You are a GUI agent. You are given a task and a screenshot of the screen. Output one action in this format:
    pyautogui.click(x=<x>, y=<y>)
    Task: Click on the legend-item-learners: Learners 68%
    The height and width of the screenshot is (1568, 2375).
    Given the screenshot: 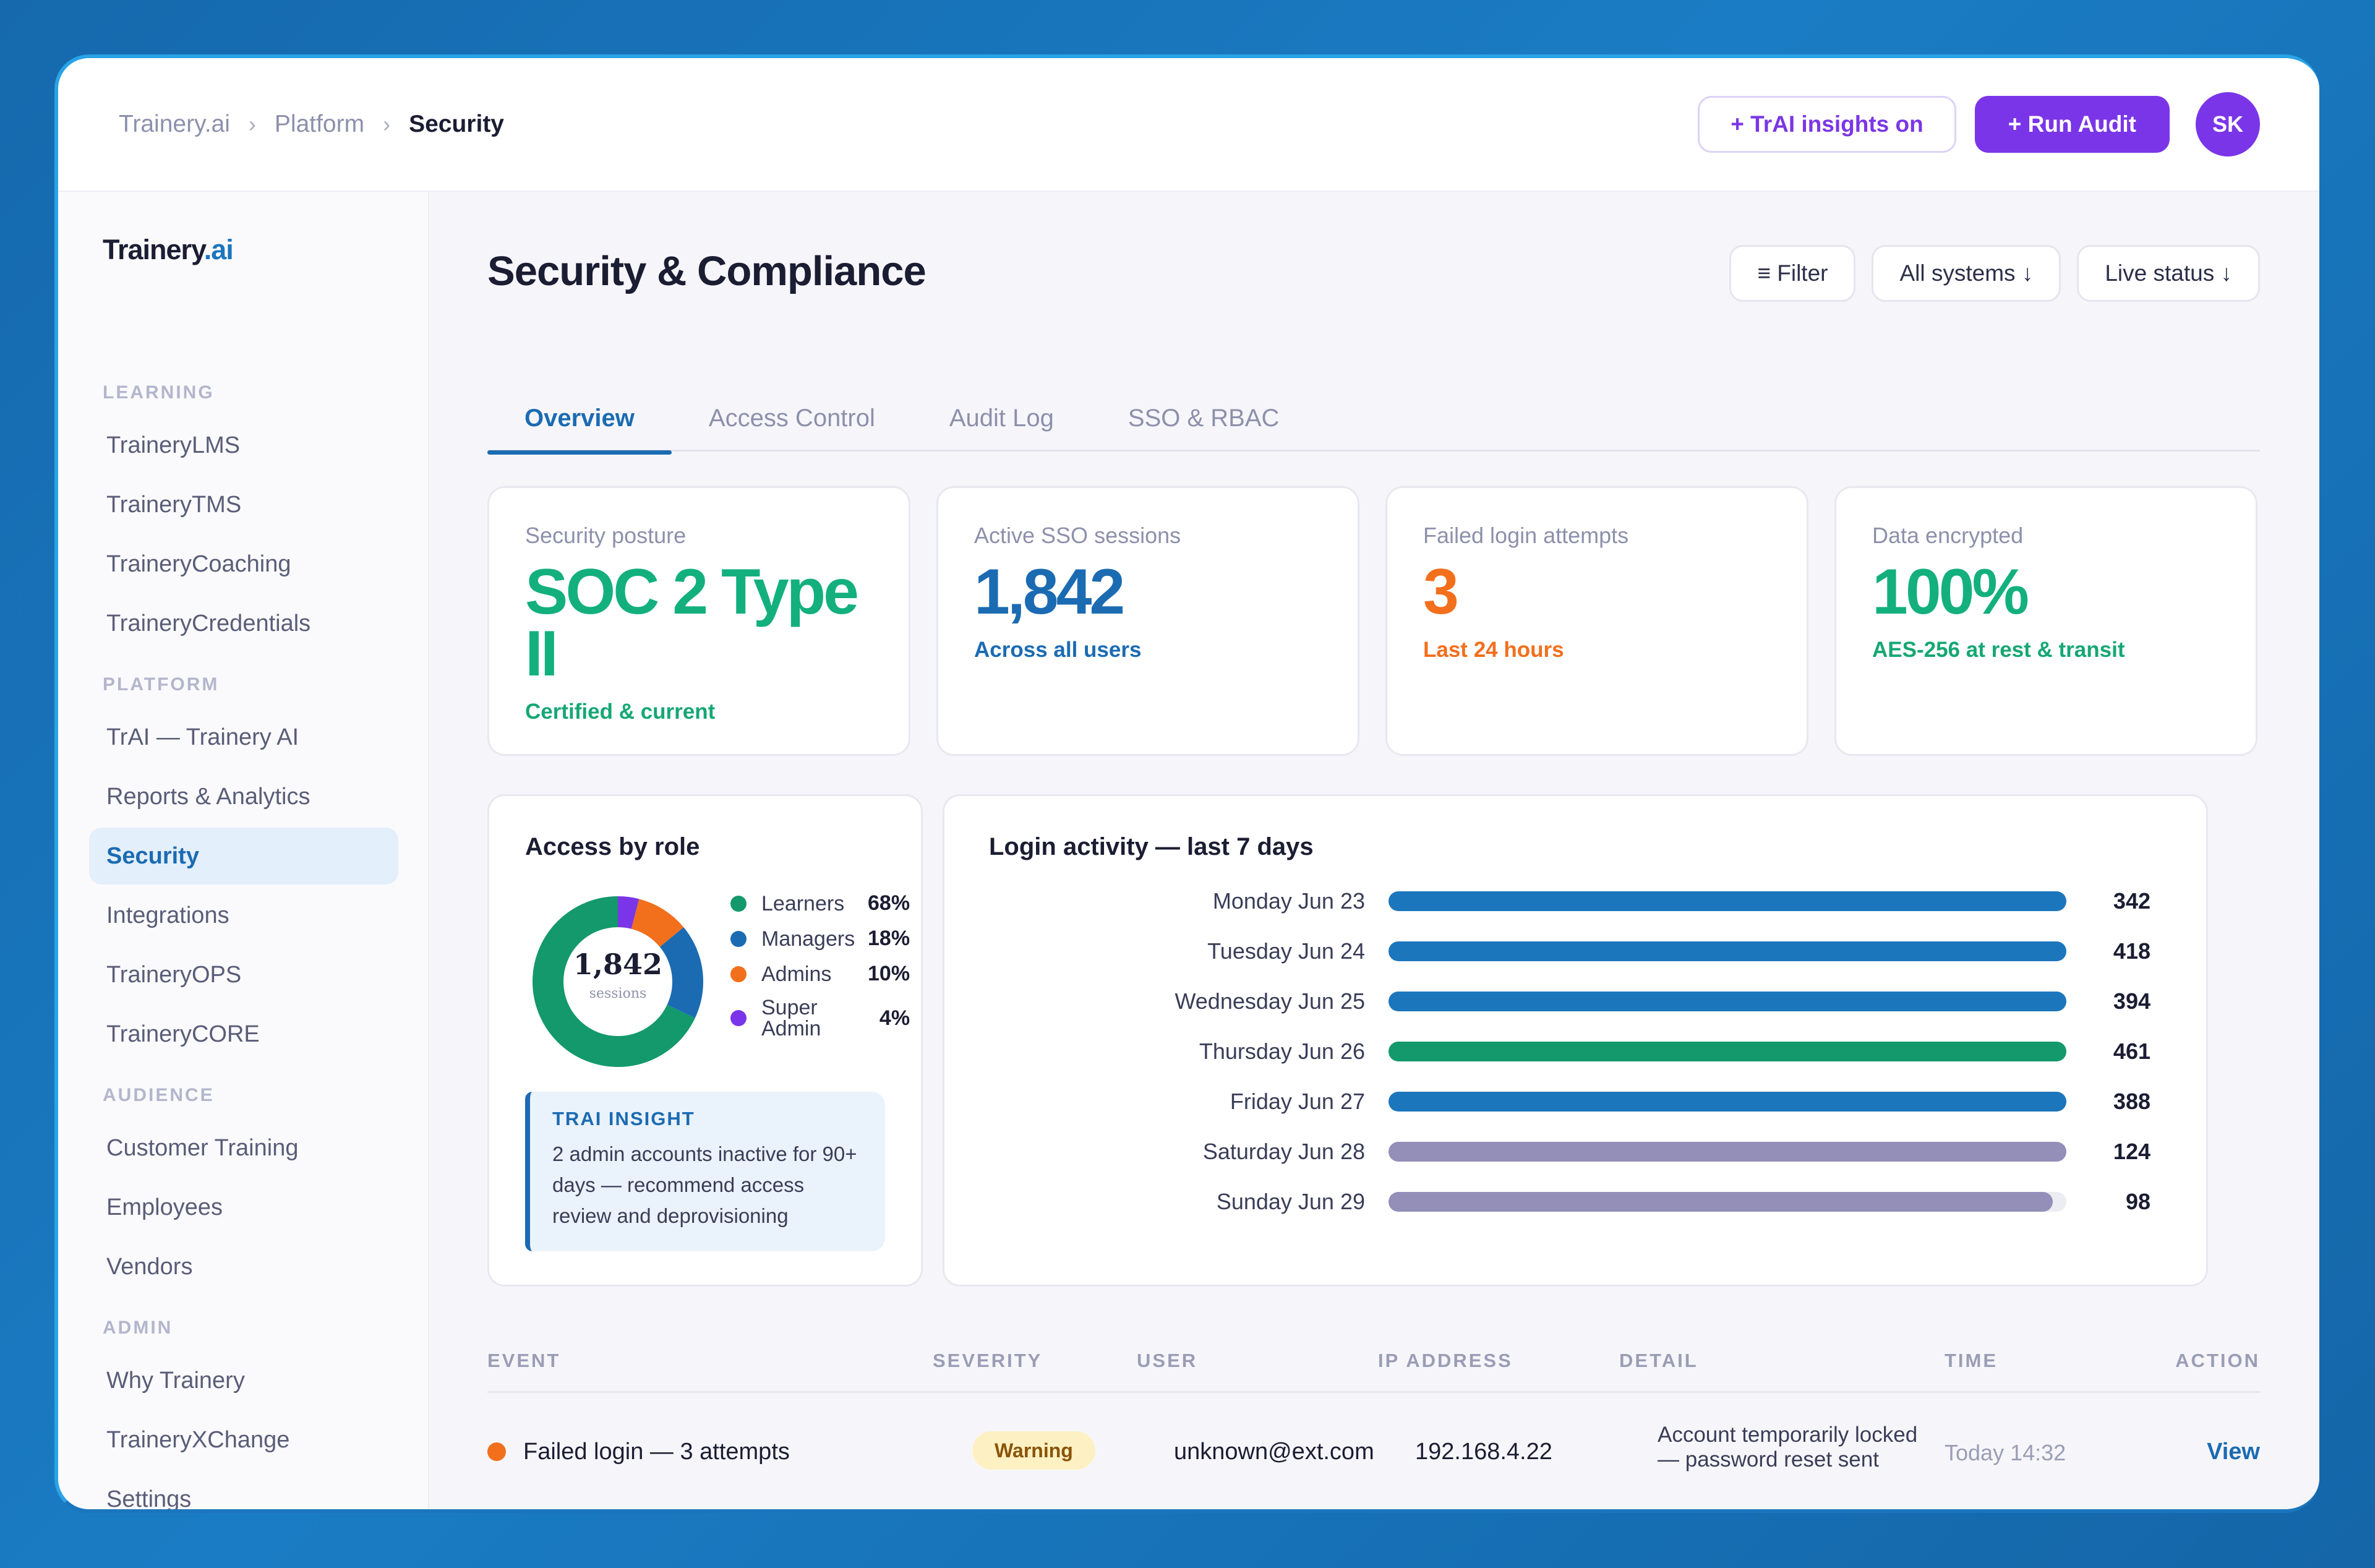 What is the action you would take?
    pyautogui.click(x=820, y=903)
    